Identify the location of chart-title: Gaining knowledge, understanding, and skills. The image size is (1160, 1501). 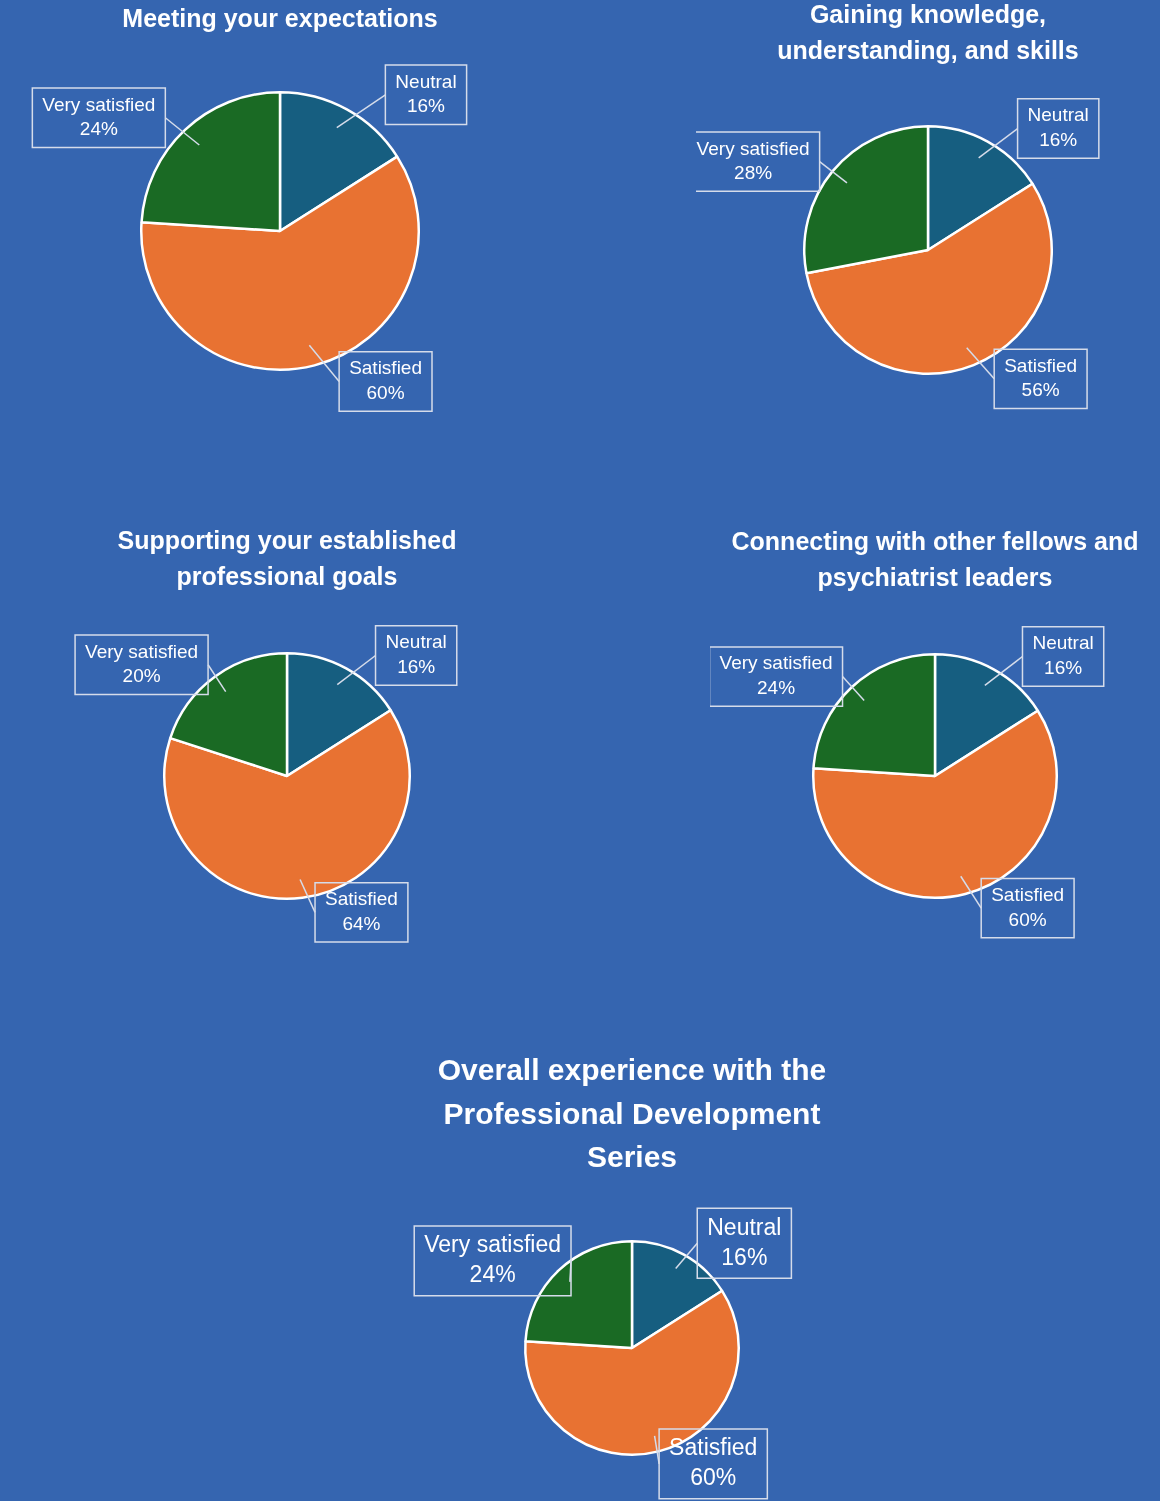
(928, 33).